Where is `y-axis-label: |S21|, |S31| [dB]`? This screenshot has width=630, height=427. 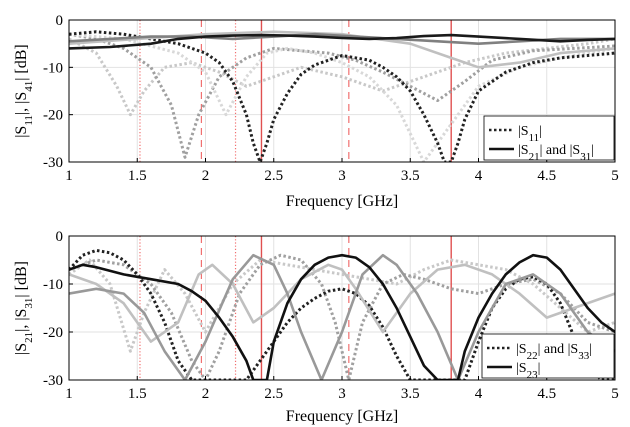 y-axis-label: |S21|, |S31| [dB] is located at coordinates (24, 308).